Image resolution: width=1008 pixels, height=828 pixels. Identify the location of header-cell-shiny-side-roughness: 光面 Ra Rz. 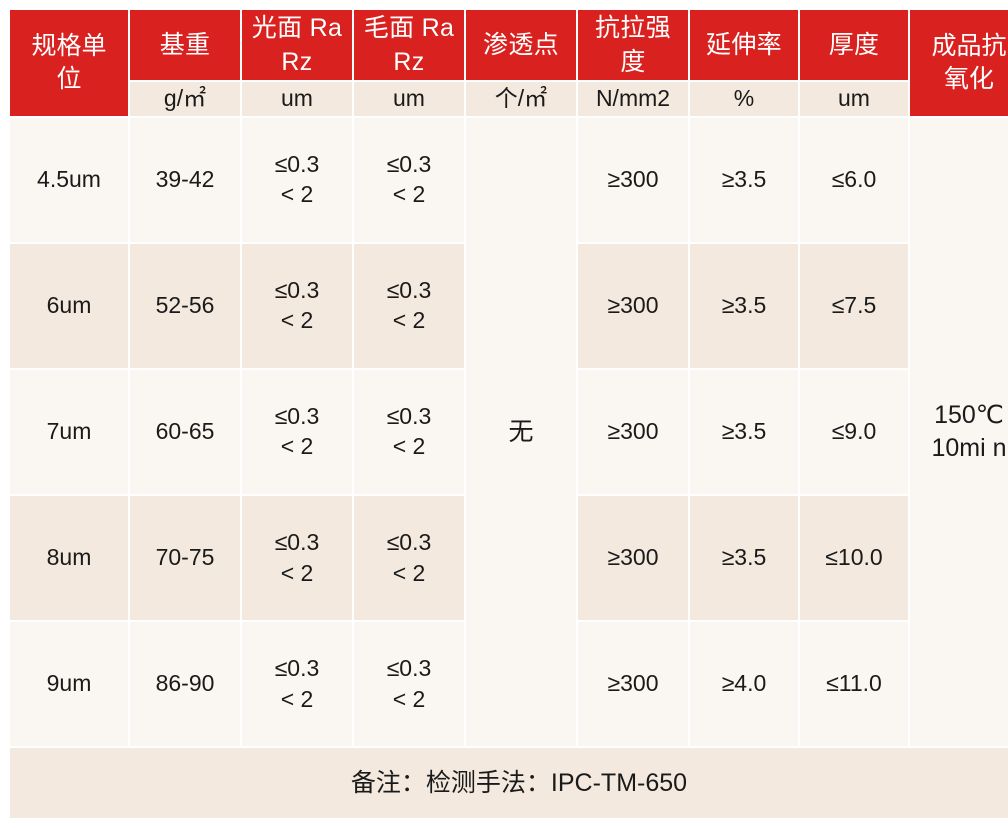
(297, 45).